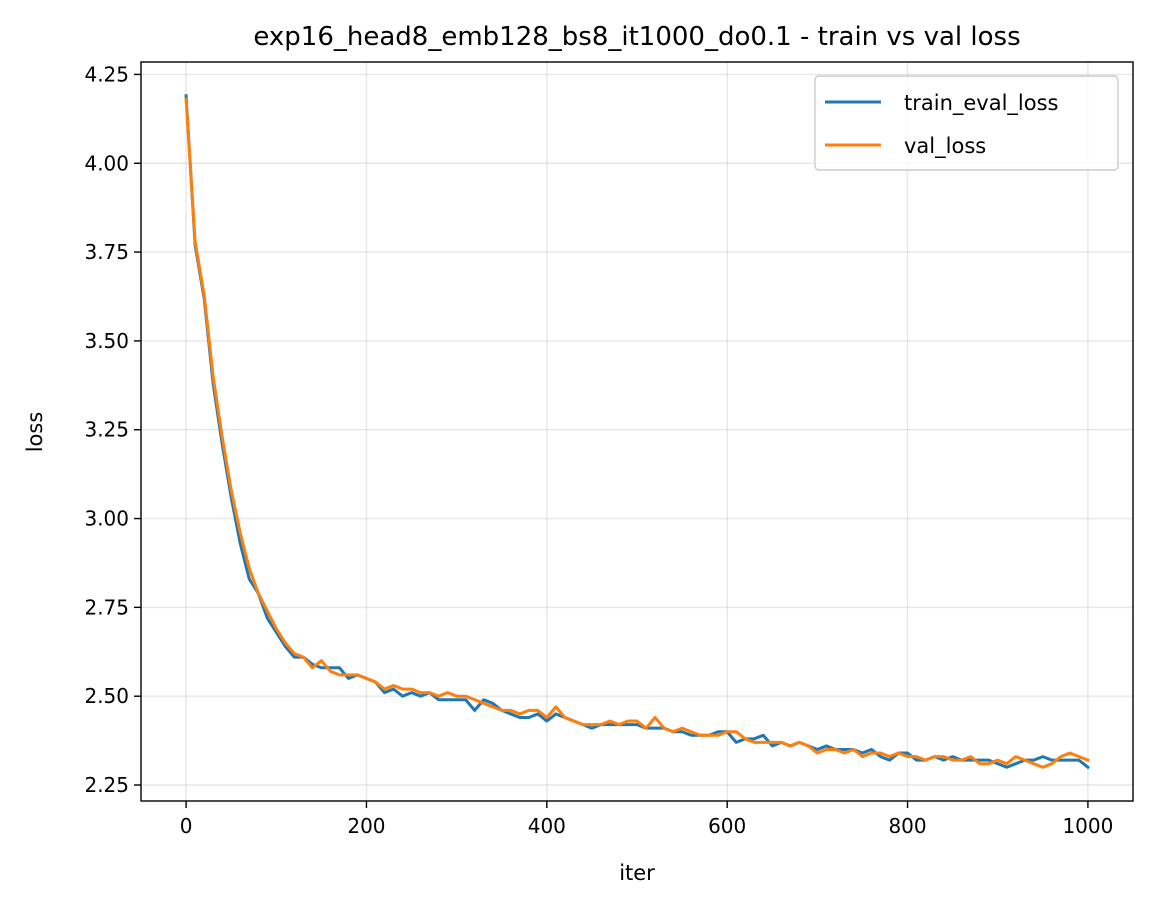 This screenshot has width=1152, height=912. What do you see at coordinates (1087, 826) in the screenshot?
I see `x-tick-label: 1000` at bounding box center [1087, 826].